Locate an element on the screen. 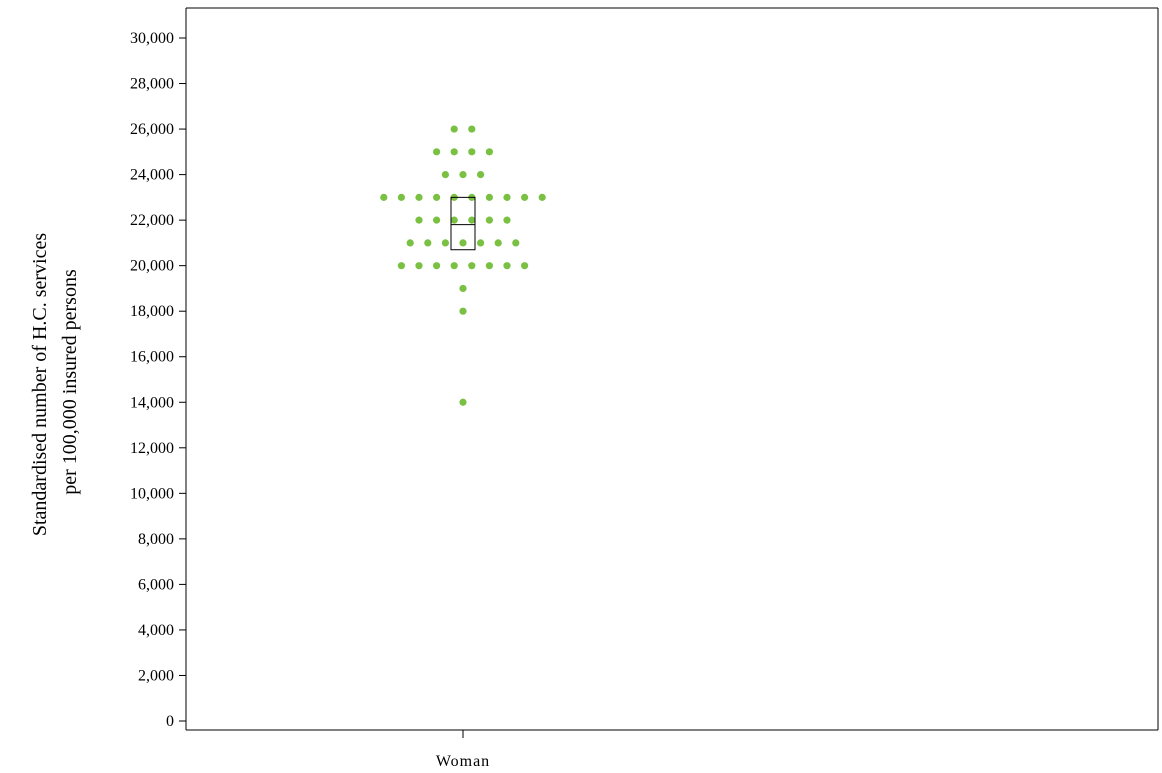 This screenshot has height=773, width=1162. y-tick-label: 22,000 is located at coordinates (152, 220).